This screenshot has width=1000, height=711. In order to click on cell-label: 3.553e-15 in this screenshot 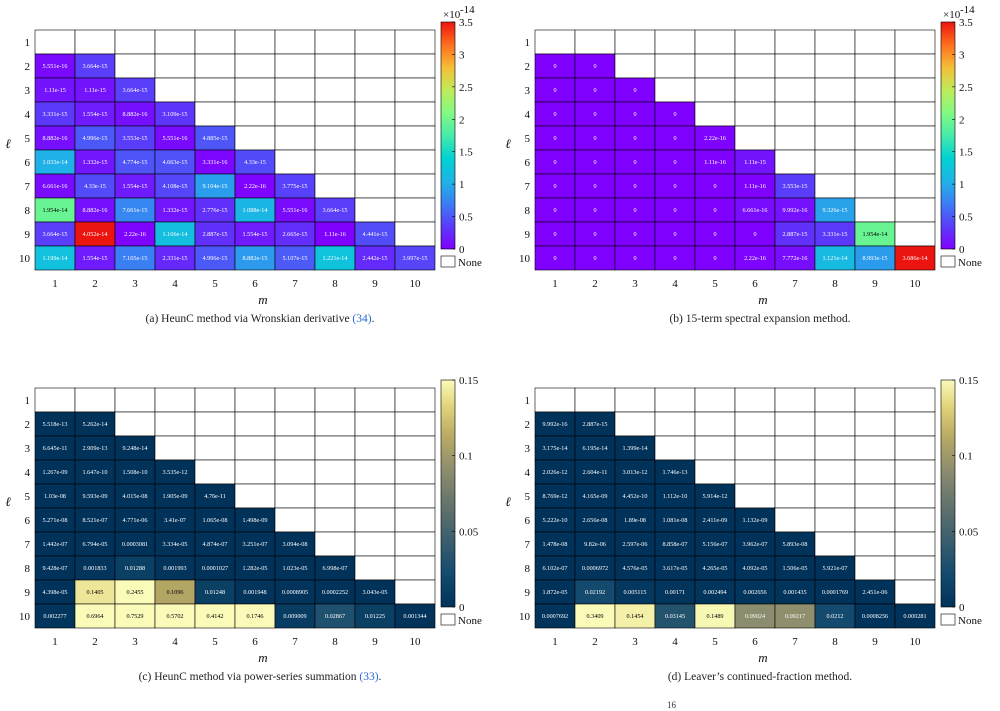, I will do `click(795, 186)`.